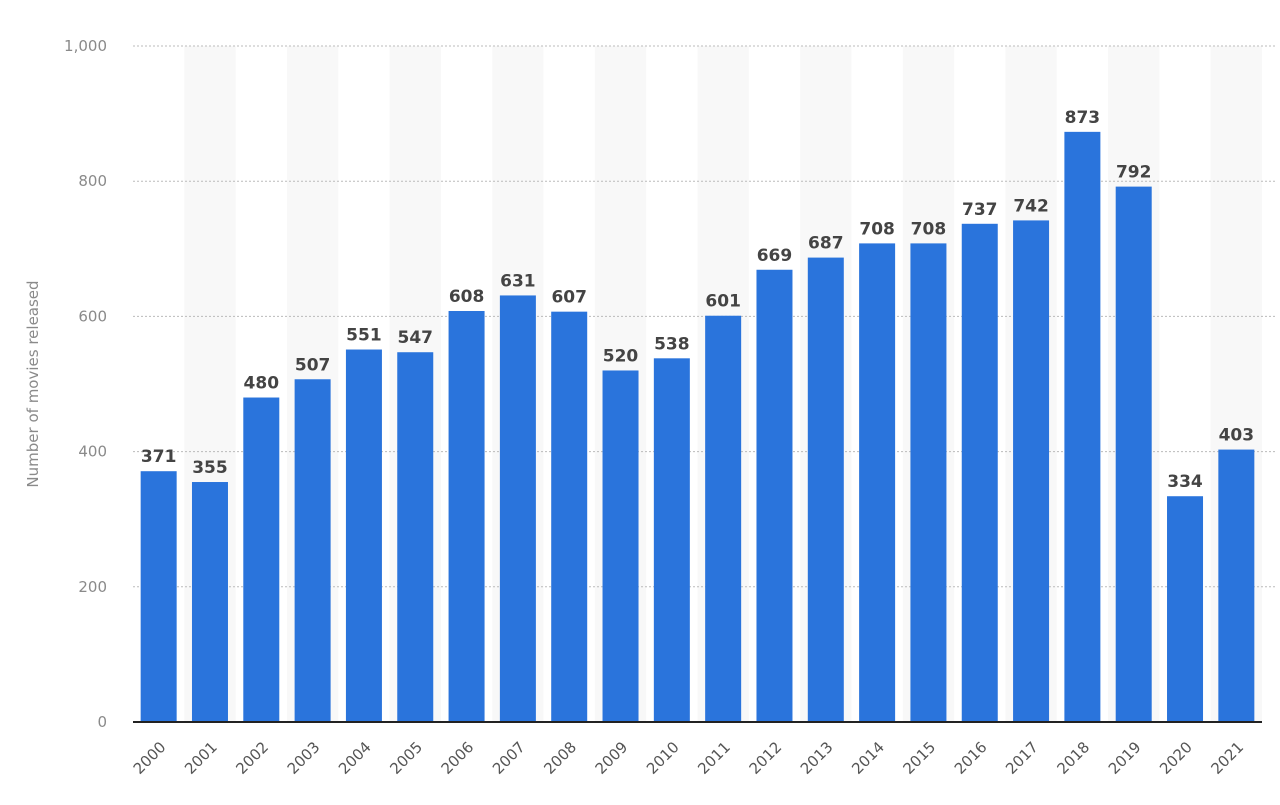 Image resolution: width=1280 pixels, height=805 pixels. What do you see at coordinates (102, 722) in the screenshot?
I see `y-tick-label: 0` at bounding box center [102, 722].